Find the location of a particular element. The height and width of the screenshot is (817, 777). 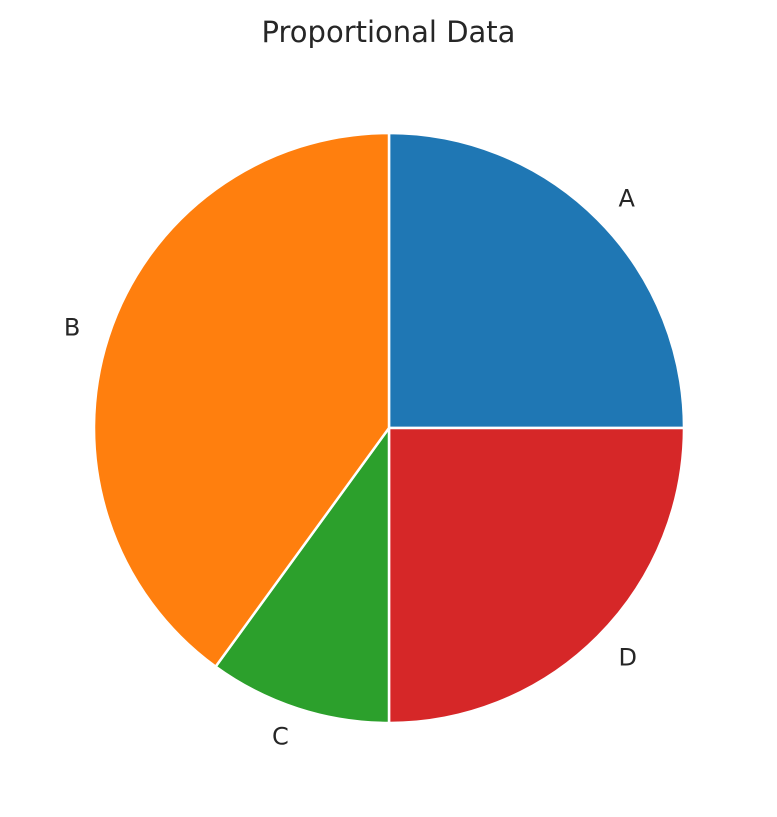

pie-slice-a is located at coordinates (536, 280).